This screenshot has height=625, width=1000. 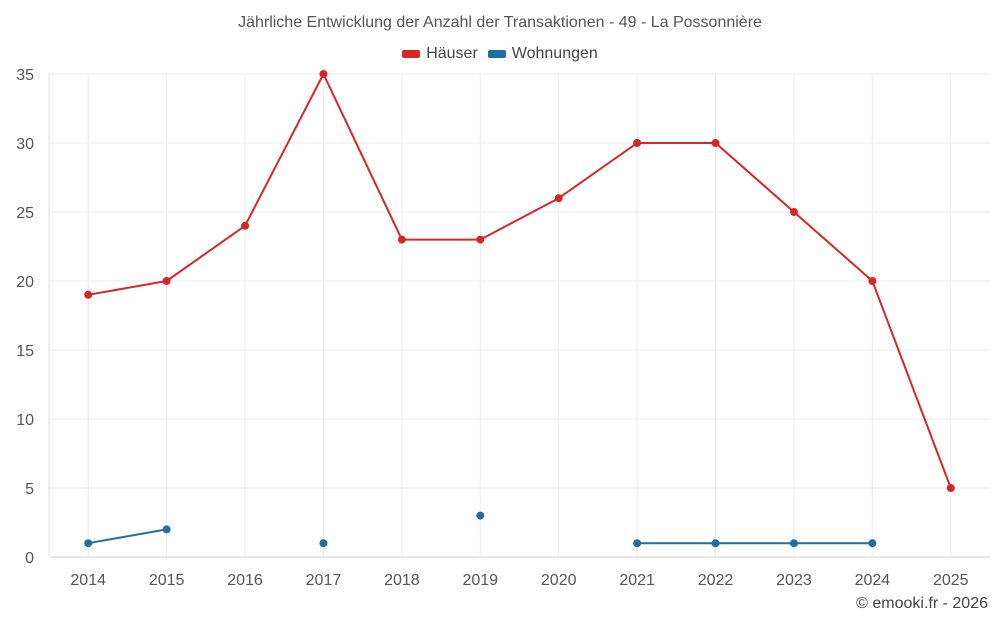 What do you see at coordinates (29, 558) in the screenshot?
I see `y-tick-label: 0` at bounding box center [29, 558].